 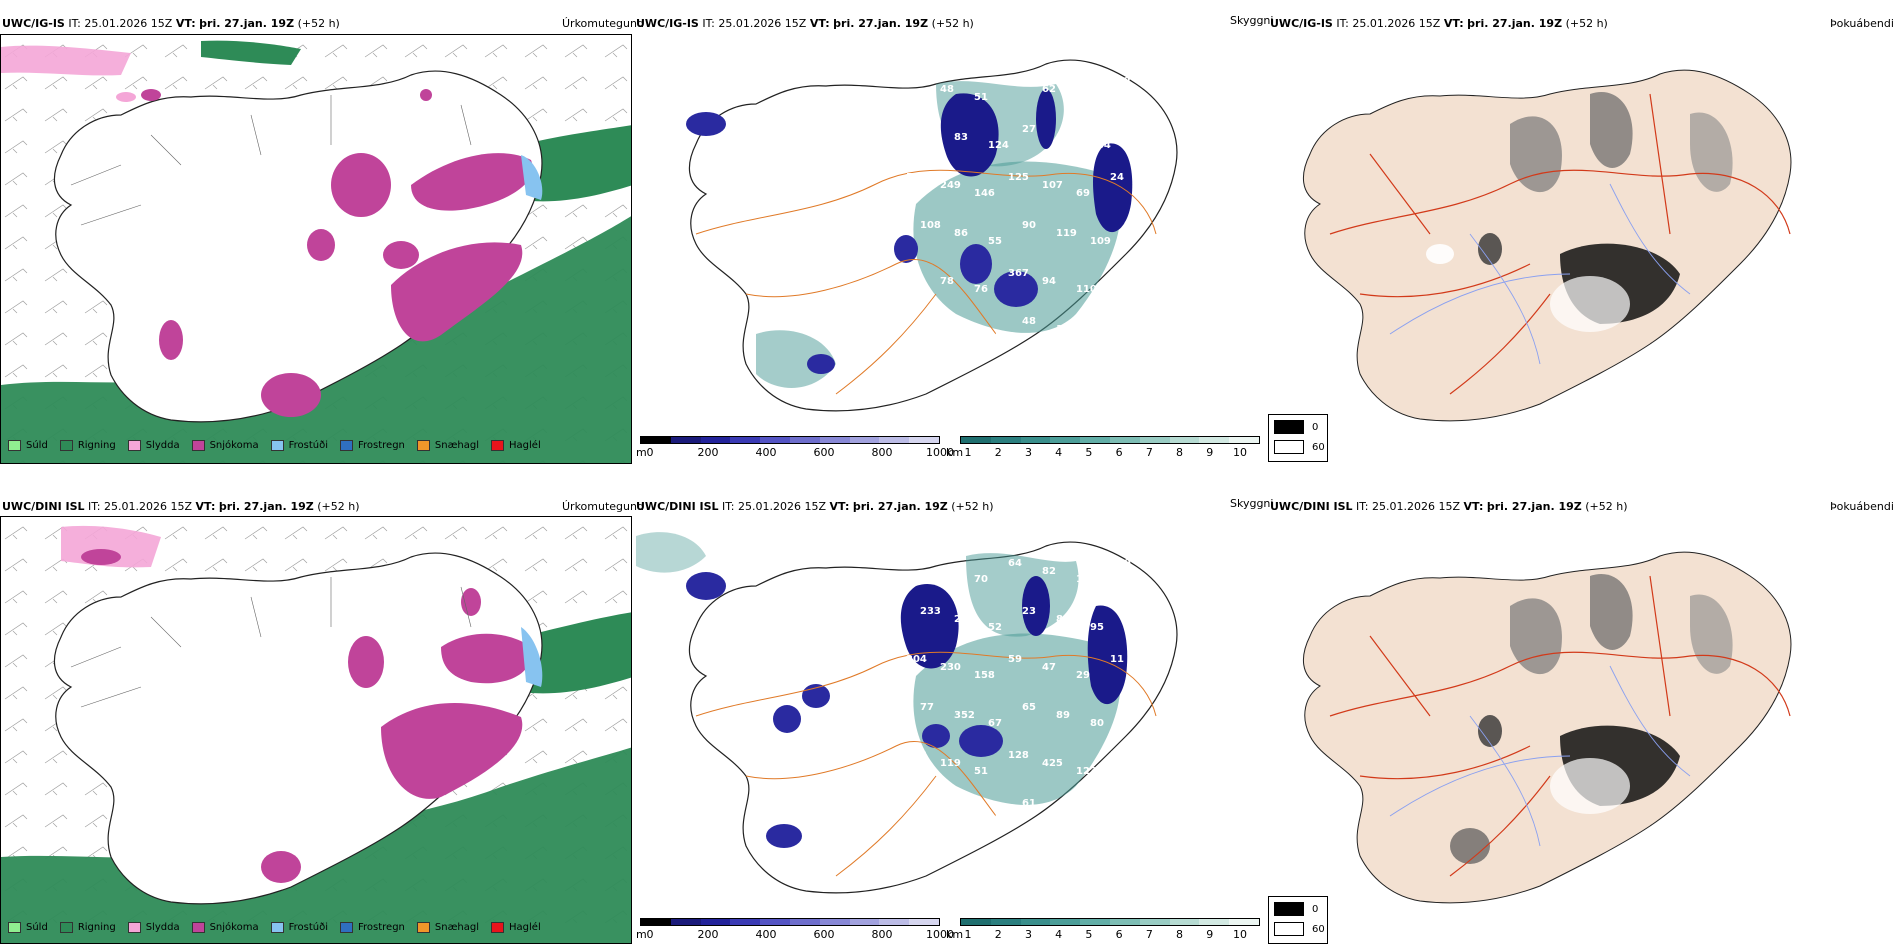 I want to click on cloud-base-label: 109, so click(x=1100, y=241).